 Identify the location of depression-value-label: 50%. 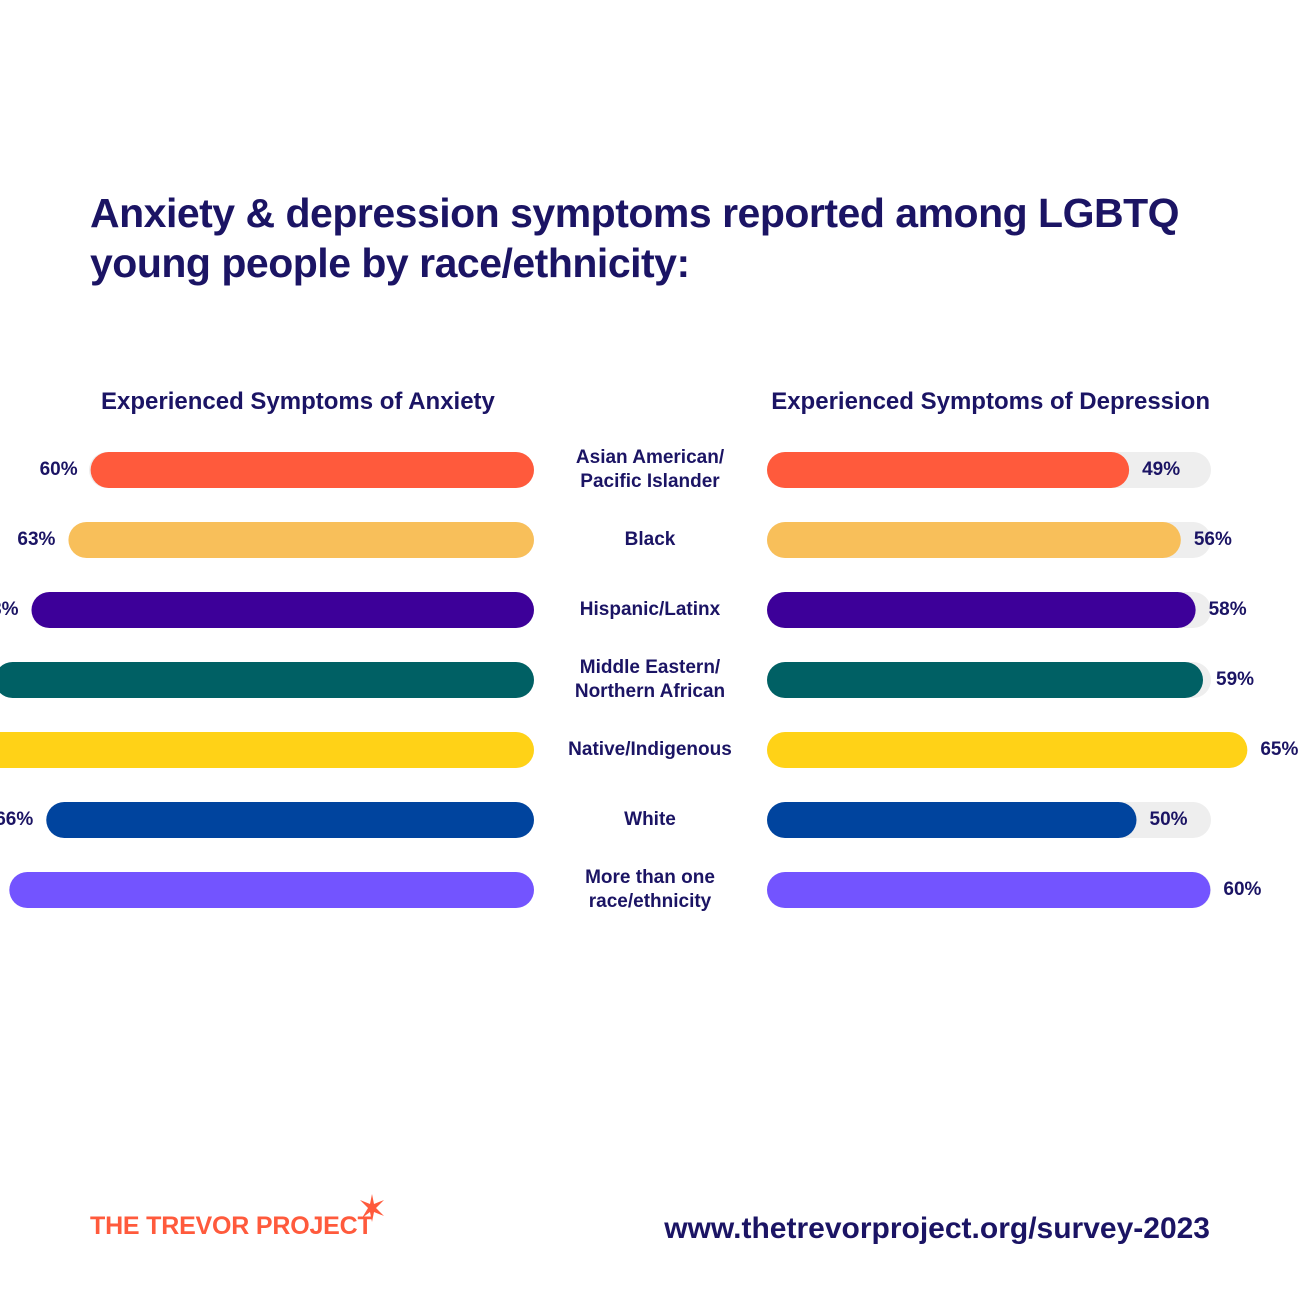
(1169, 819).